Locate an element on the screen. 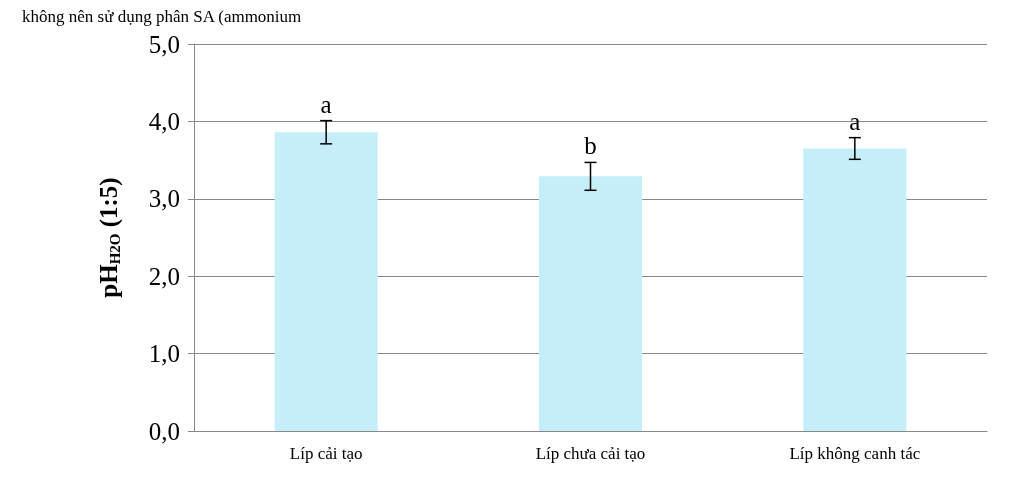 The width and height of the screenshot is (1026, 492). annotation: b is located at coordinates (590, 146).